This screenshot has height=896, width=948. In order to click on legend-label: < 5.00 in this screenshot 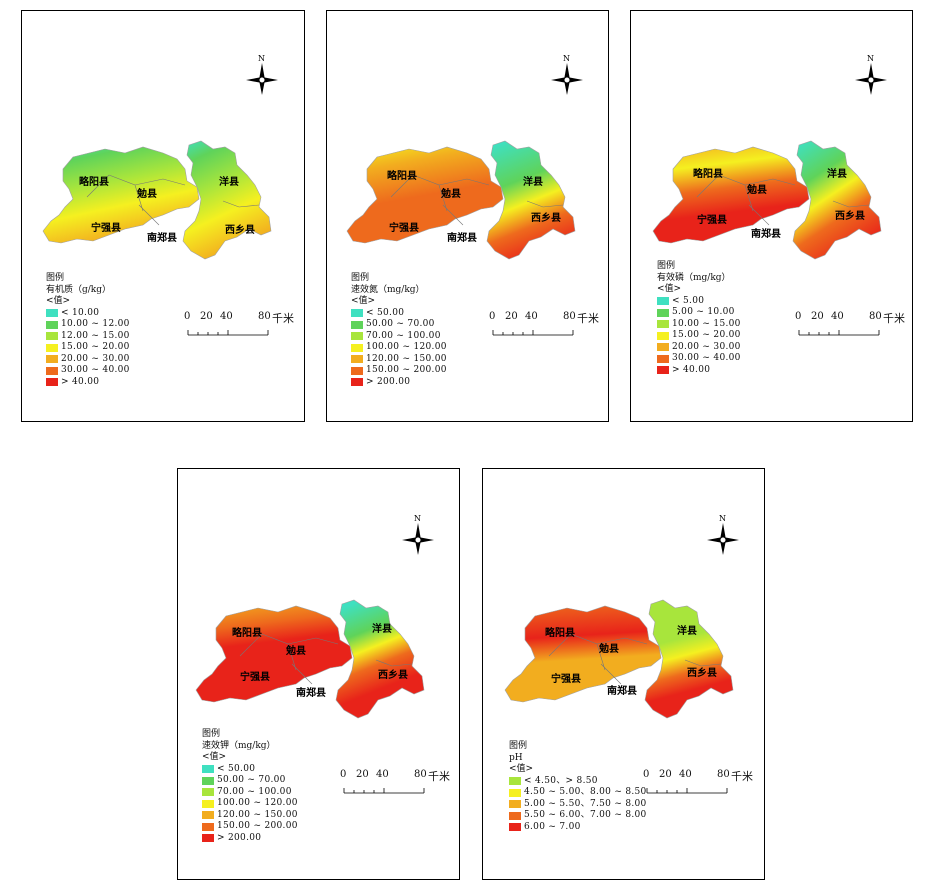, I will do `click(688, 300)`.